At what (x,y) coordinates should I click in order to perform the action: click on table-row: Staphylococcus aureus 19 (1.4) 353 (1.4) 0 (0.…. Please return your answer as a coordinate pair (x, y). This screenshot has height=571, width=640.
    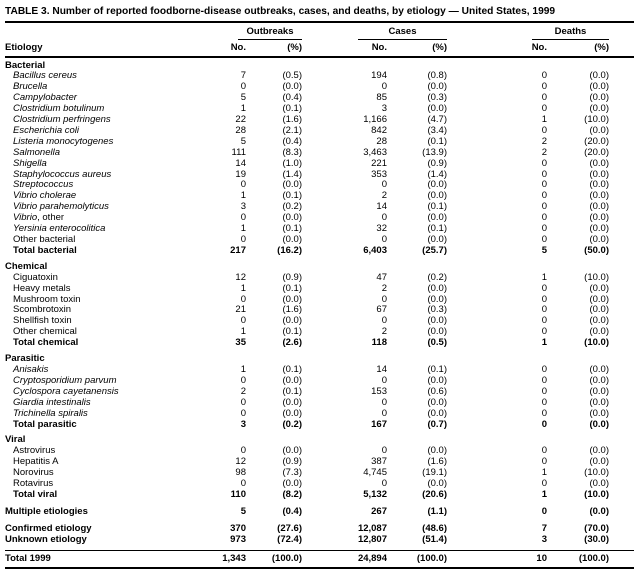
    Looking at the image, I should click on (319, 174).